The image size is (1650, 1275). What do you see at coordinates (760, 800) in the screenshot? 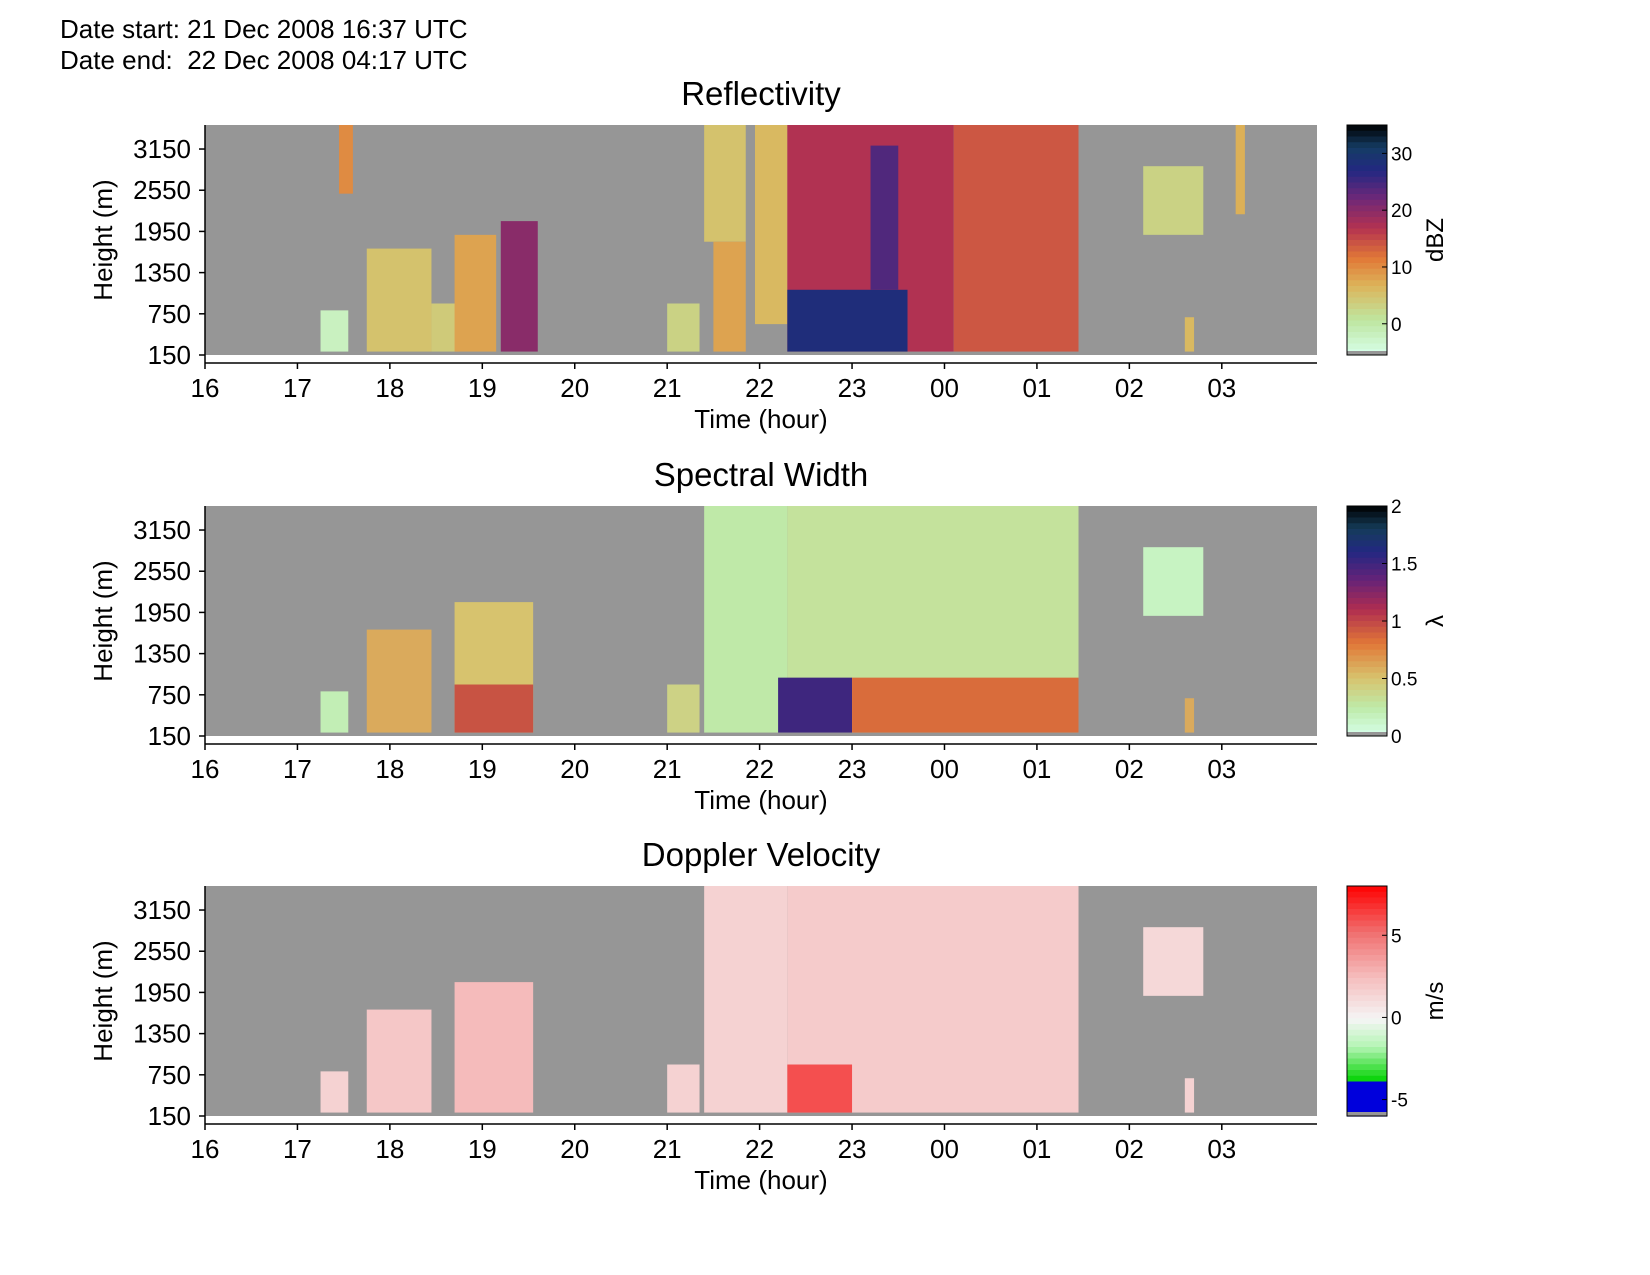
I see `x-axis-label: Time (hour)` at bounding box center [760, 800].